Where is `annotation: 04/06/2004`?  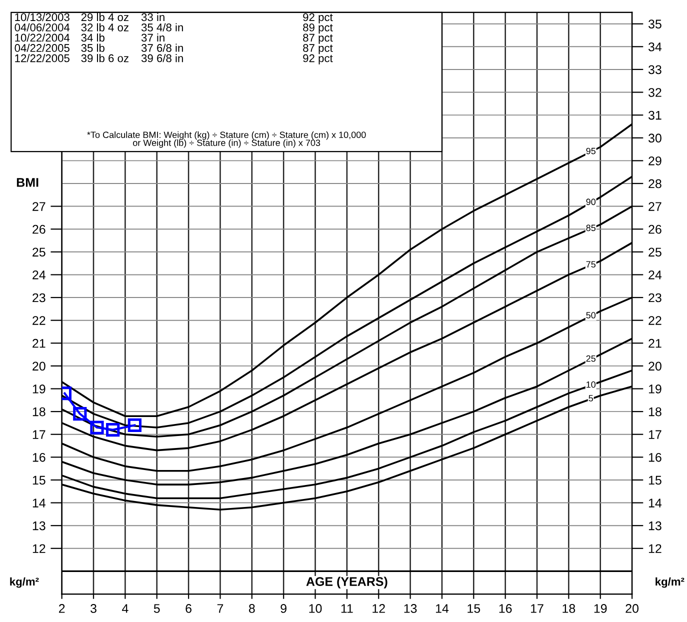 annotation: 04/06/2004 is located at coordinates (42, 27).